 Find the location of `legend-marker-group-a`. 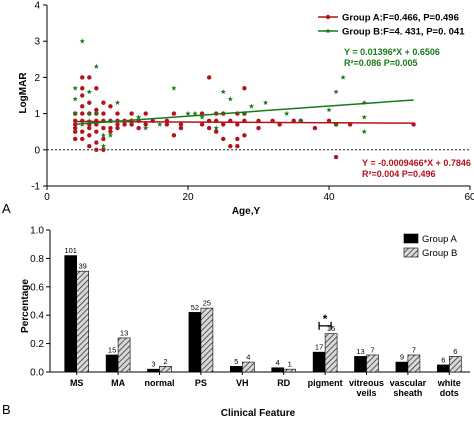

legend-marker-group-a is located at coordinates (328, 17).